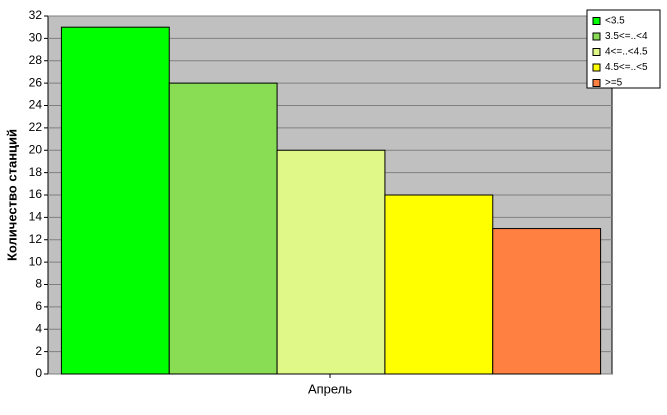 The image size is (667, 415). What do you see at coordinates (330, 388) in the screenshot?
I see `x-tick-label: Апрель` at bounding box center [330, 388].